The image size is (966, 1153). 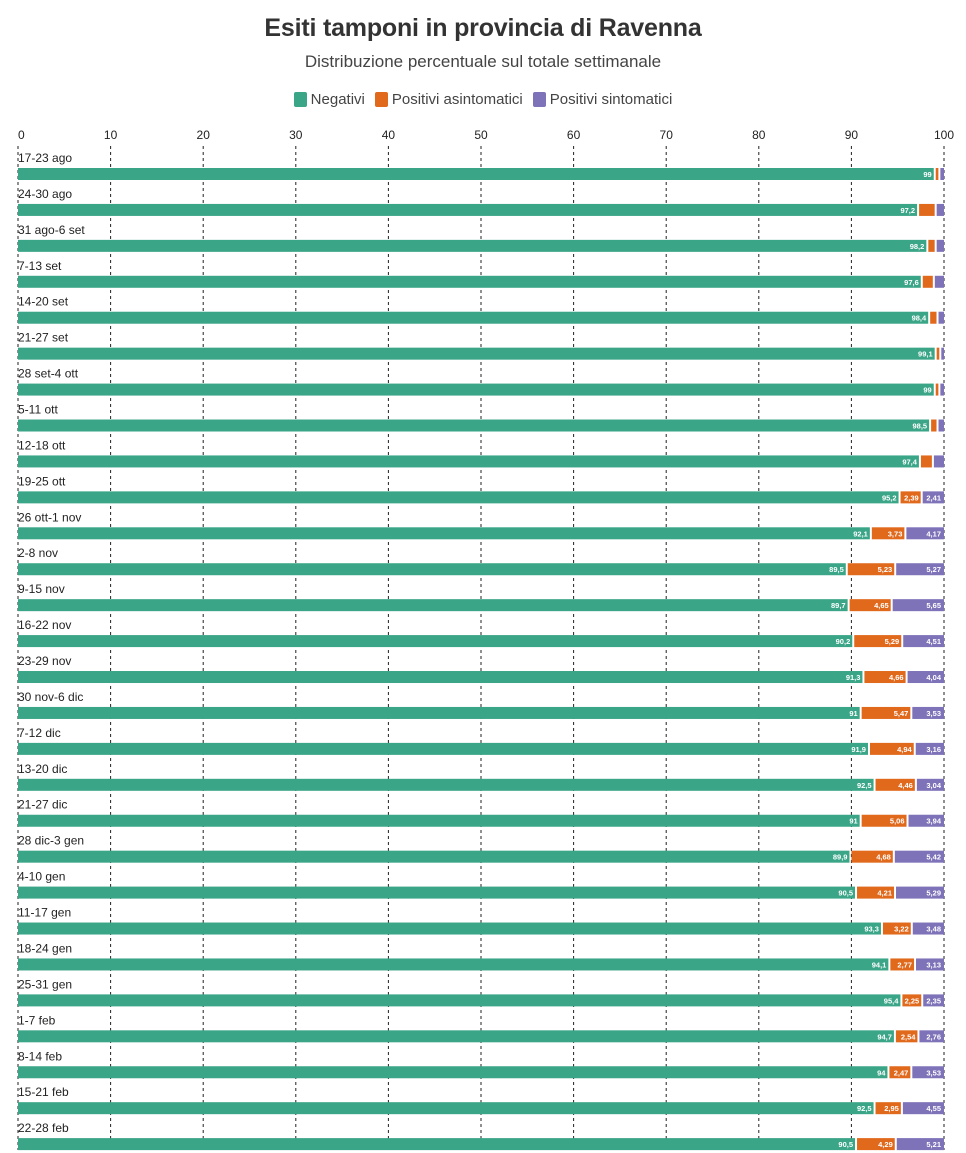 What do you see at coordinates (49, 517) in the screenshot?
I see `category-label: 26 ott-1 nov` at bounding box center [49, 517].